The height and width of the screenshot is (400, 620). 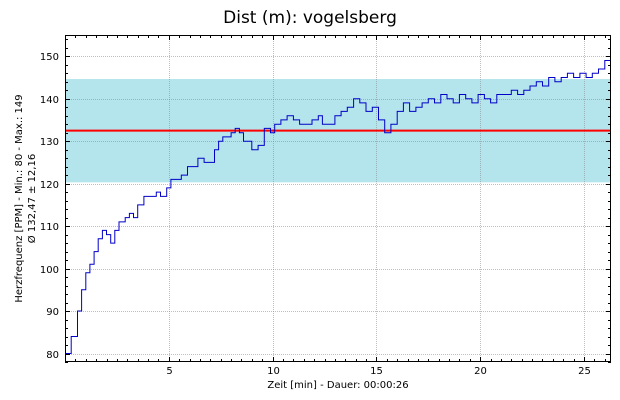 I want to click on x-tick-label: 25, so click(x=584, y=371).